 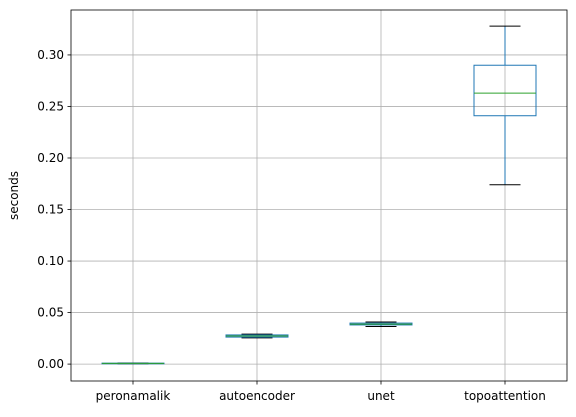 What do you see at coordinates (14, 195) in the screenshot?
I see `y-axis-label: seconds` at bounding box center [14, 195].